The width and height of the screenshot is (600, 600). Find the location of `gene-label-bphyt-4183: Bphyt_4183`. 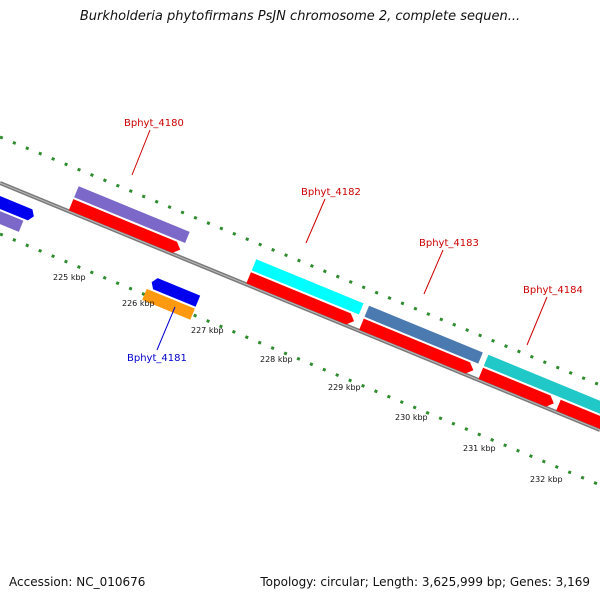

gene-label-bphyt-4183: Bphyt_4183 is located at coordinates (449, 243).